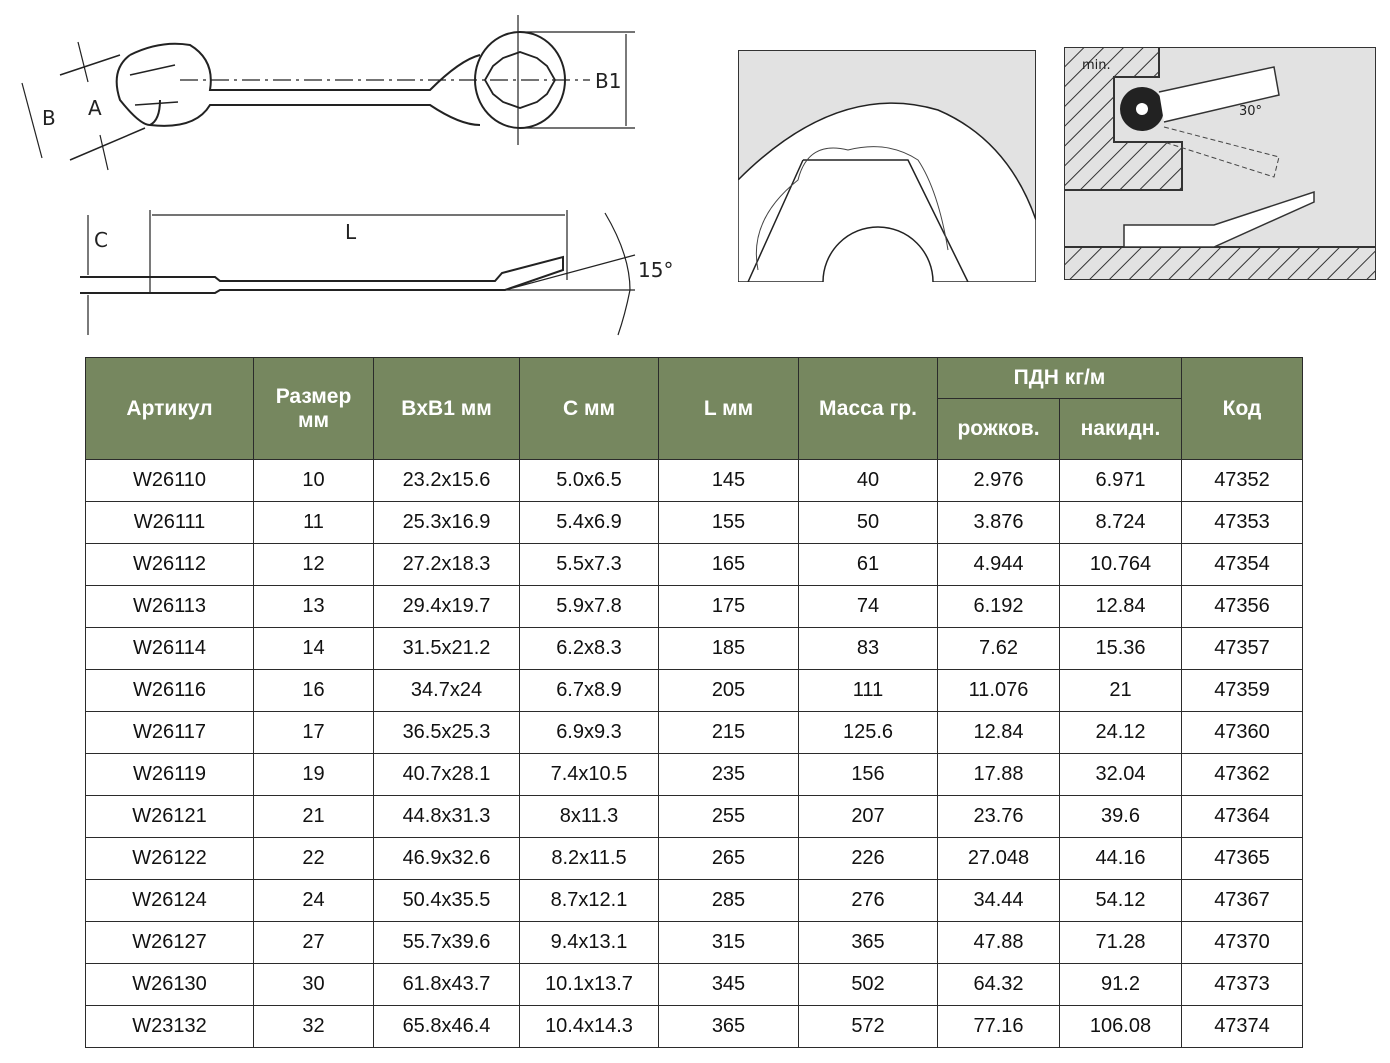  Describe the element at coordinates (728, 480) in the screenshot. I see `cell-l: 145` at that location.